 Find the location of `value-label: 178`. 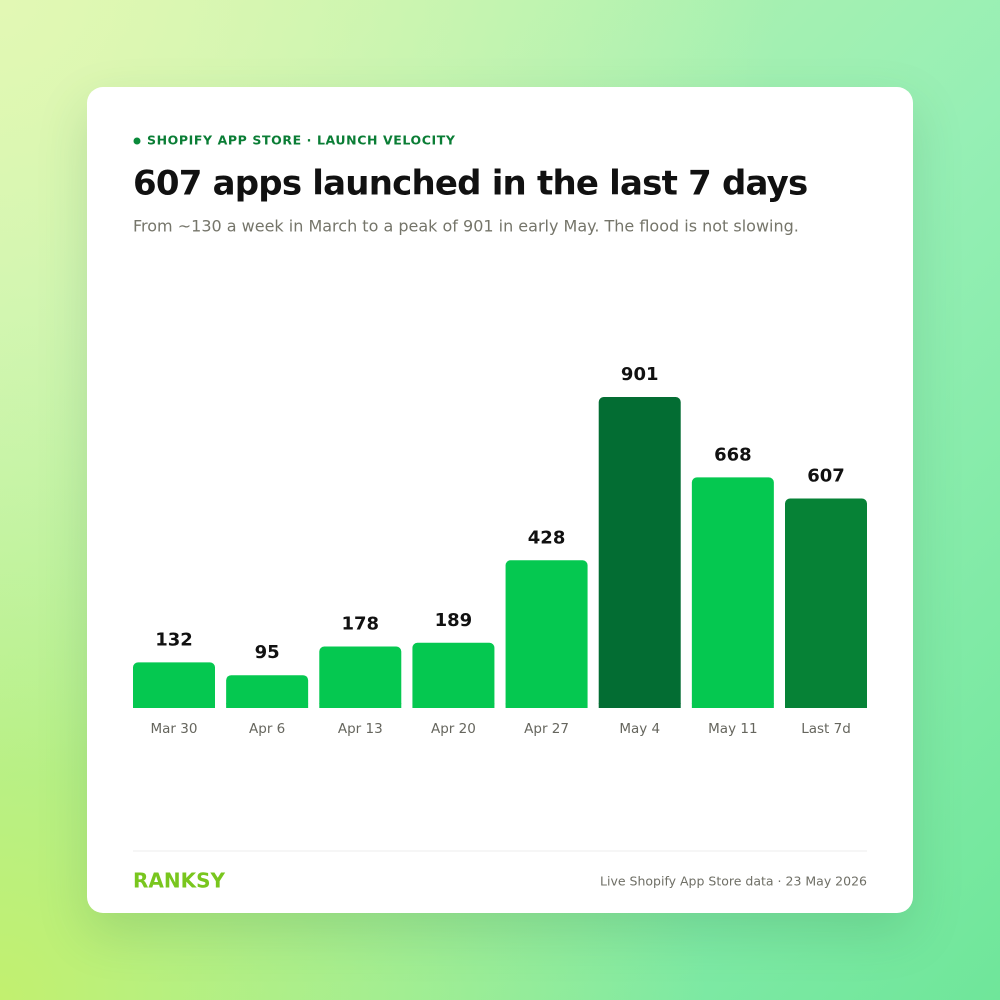

value-label: 178 is located at coordinates (360, 624).